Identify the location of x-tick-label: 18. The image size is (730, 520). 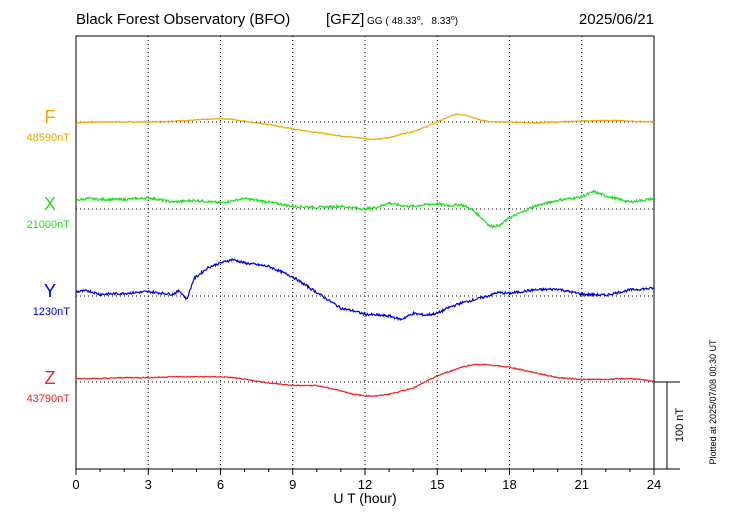
(509, 484).